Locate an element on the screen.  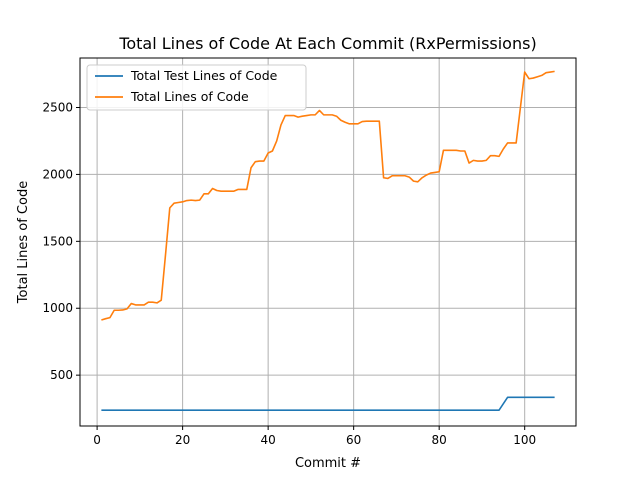
x-tick-label: 100 is located at coordinates (524, 440).